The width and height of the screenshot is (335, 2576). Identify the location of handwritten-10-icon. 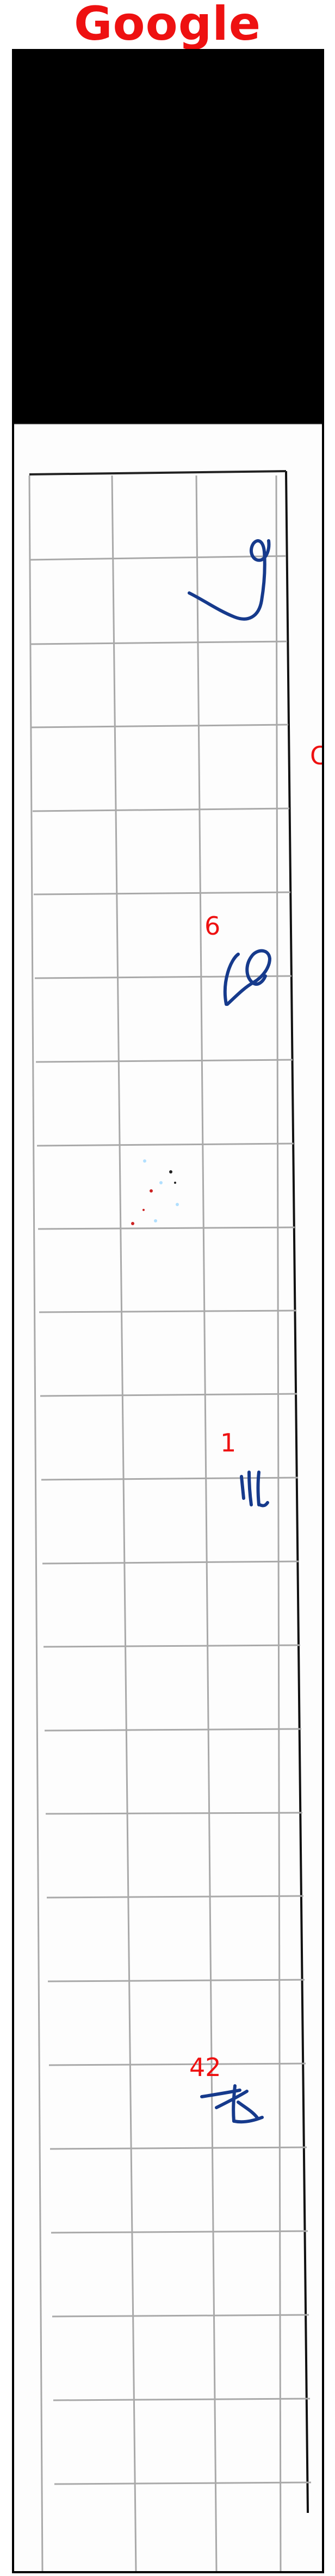
(247, 978).